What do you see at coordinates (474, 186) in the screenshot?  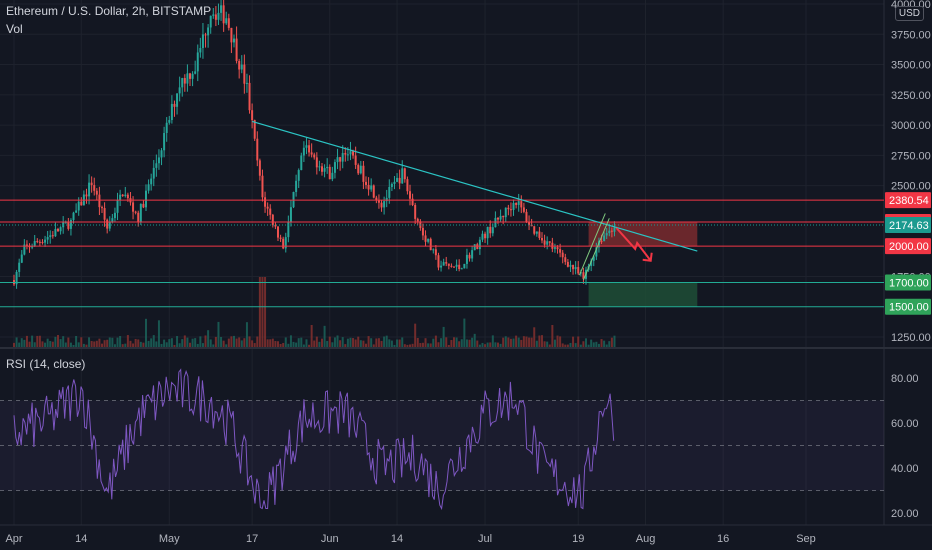 I see `descending-trendline` at bounding box center [474, 186].